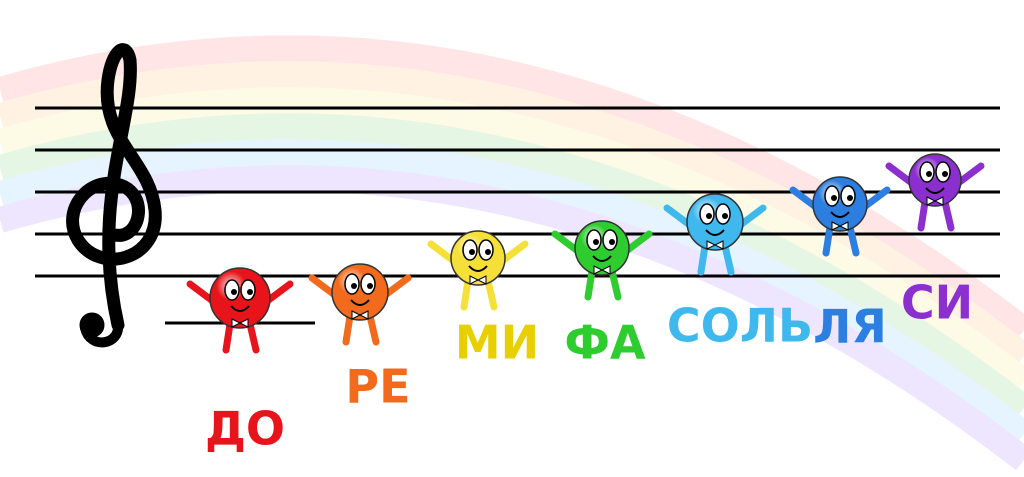 The image size is (1024, 477). I want to click on note-label: СИ, so click(937, 303).